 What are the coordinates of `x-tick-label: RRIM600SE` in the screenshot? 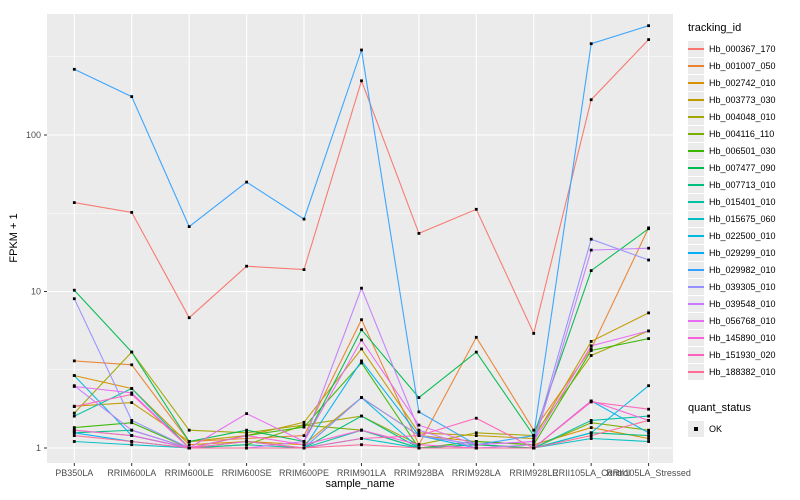 It's located at (247, 473).